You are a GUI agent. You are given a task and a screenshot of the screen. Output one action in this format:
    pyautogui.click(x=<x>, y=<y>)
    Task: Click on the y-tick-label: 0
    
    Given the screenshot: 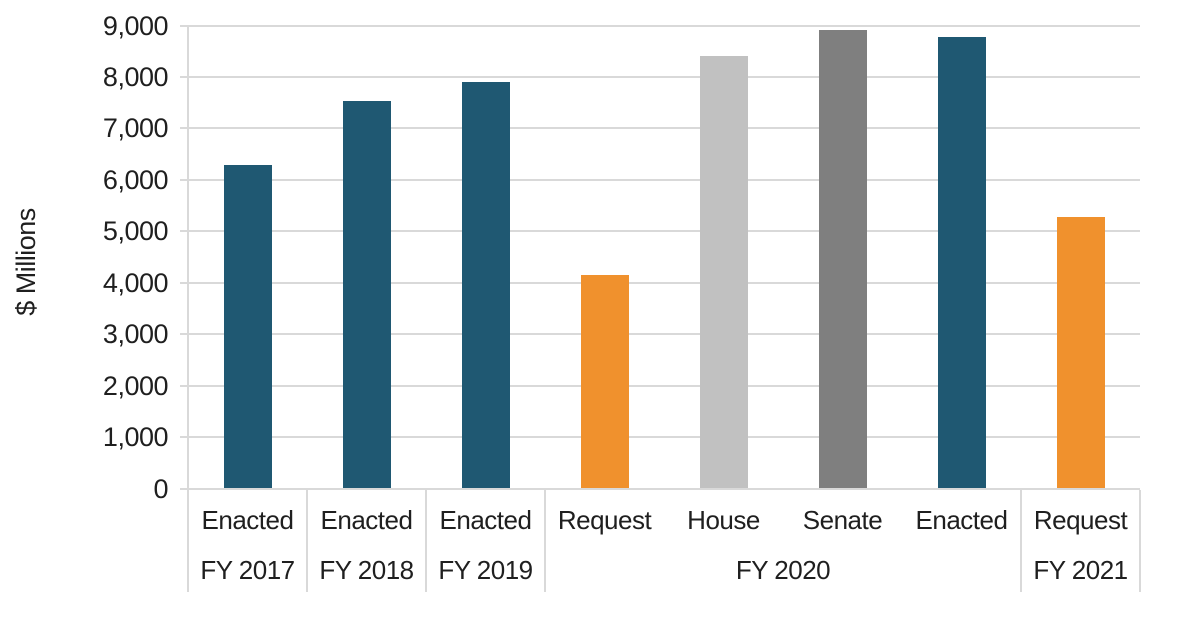 What is the action you would take?
    pyautogui.click(x=160, y=488)
    